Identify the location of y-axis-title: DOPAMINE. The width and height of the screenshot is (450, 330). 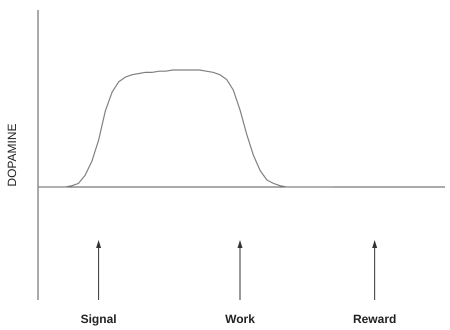
(12, 155).